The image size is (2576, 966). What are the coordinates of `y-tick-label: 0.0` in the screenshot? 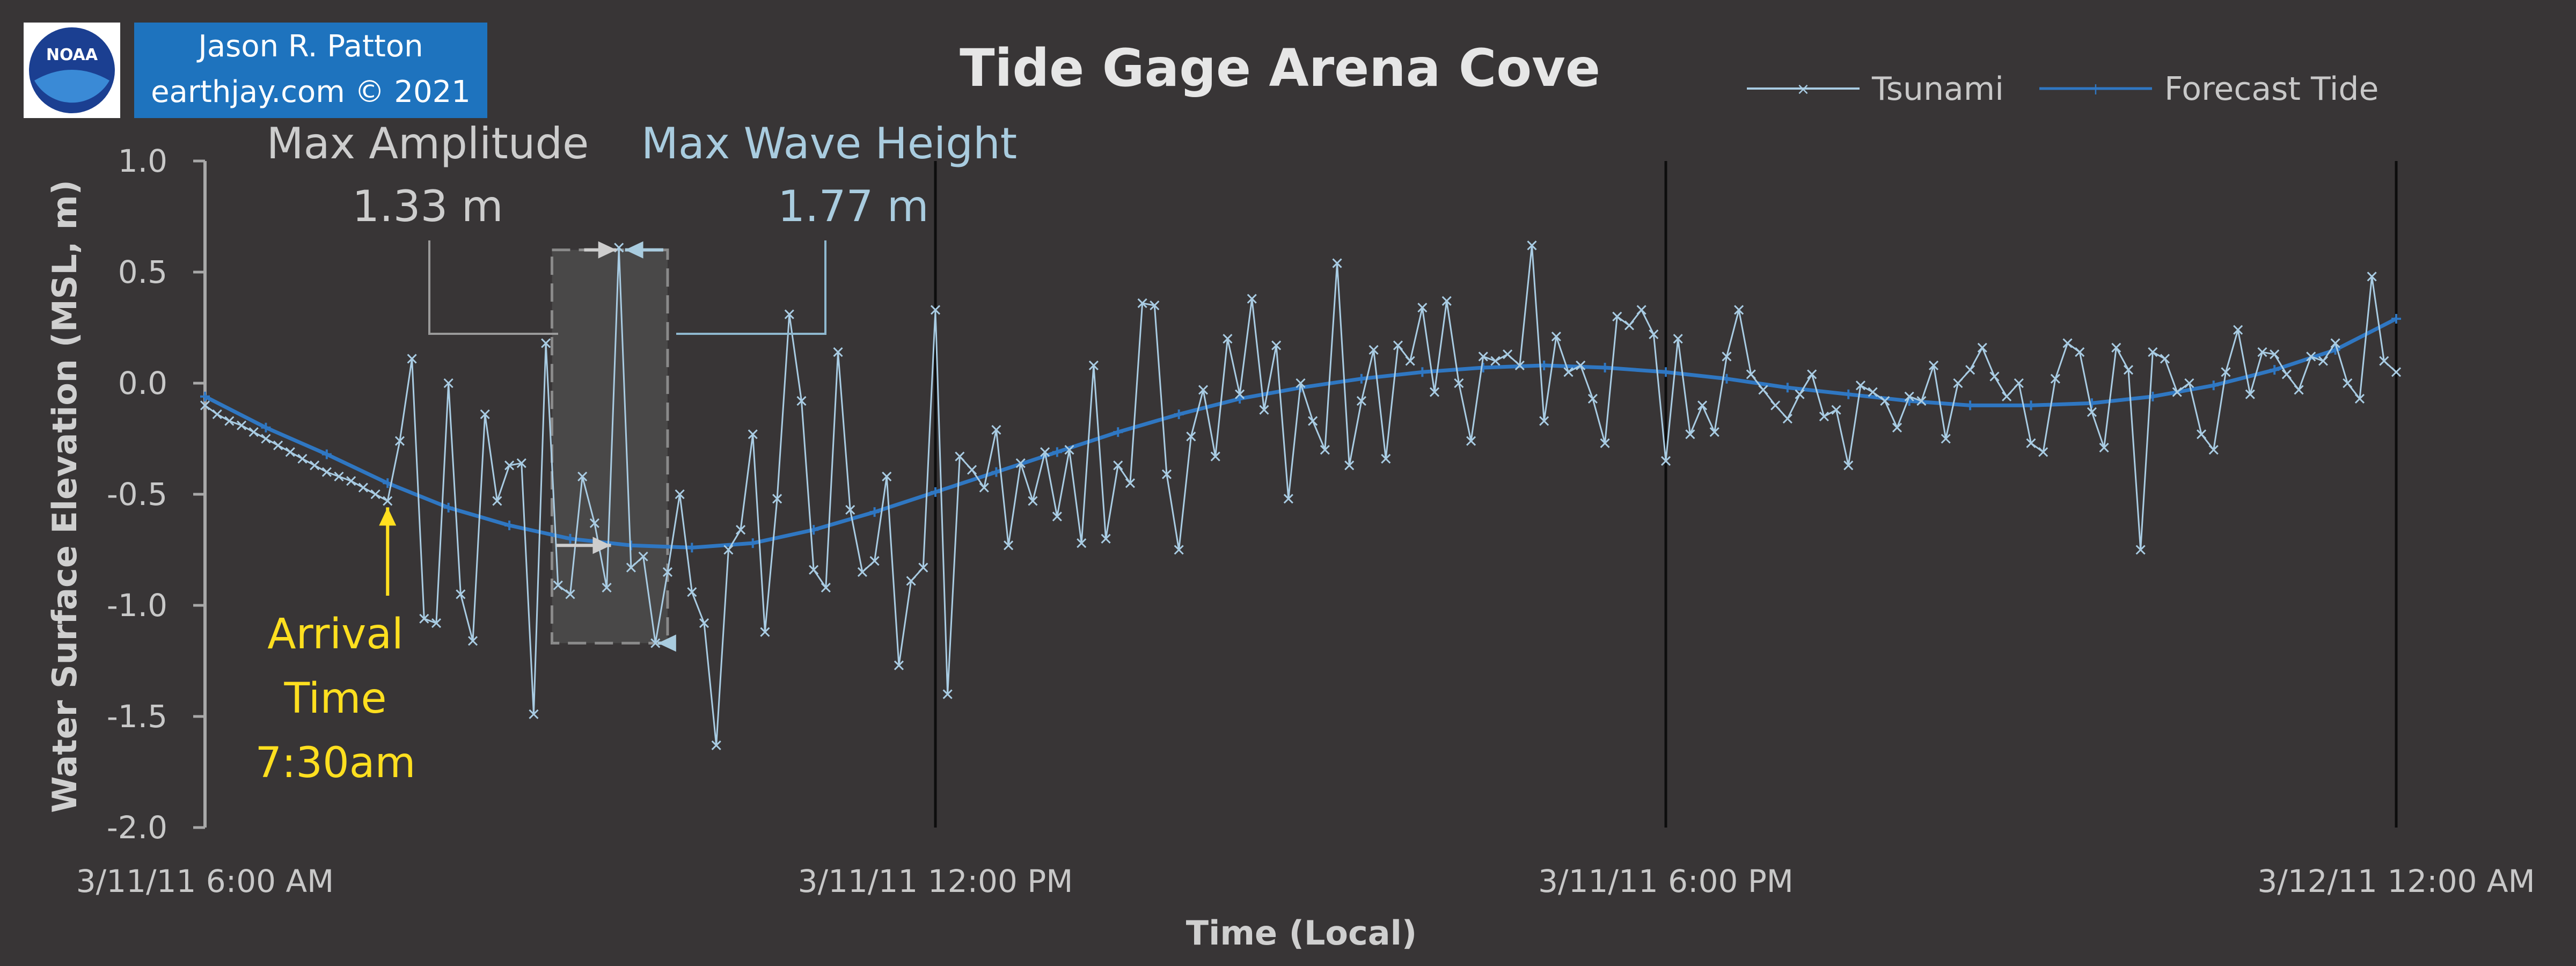 It's located at (142, 383).